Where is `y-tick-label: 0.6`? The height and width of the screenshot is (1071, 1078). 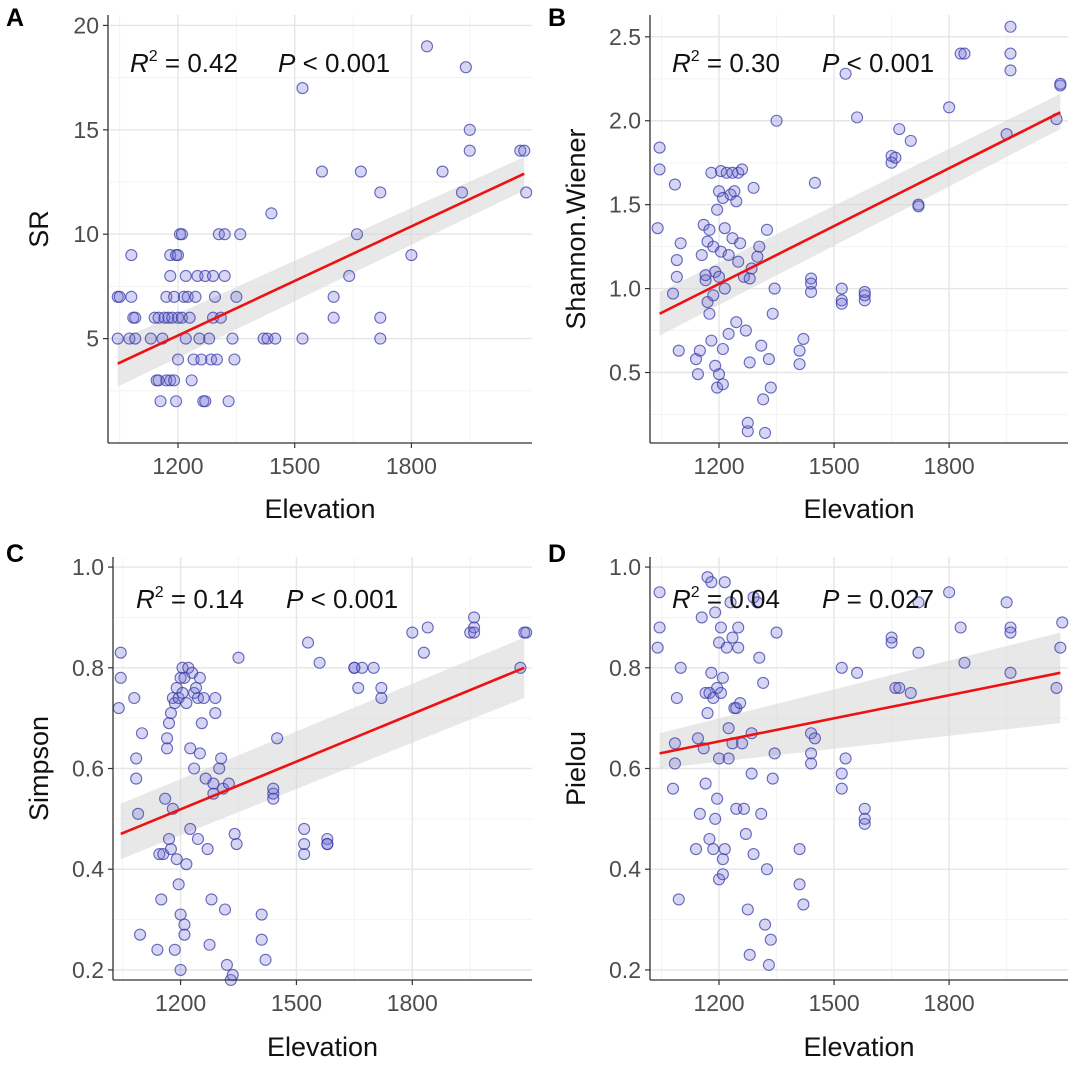
y-tick-label: 0.6 is located at coordinates (88, 769).